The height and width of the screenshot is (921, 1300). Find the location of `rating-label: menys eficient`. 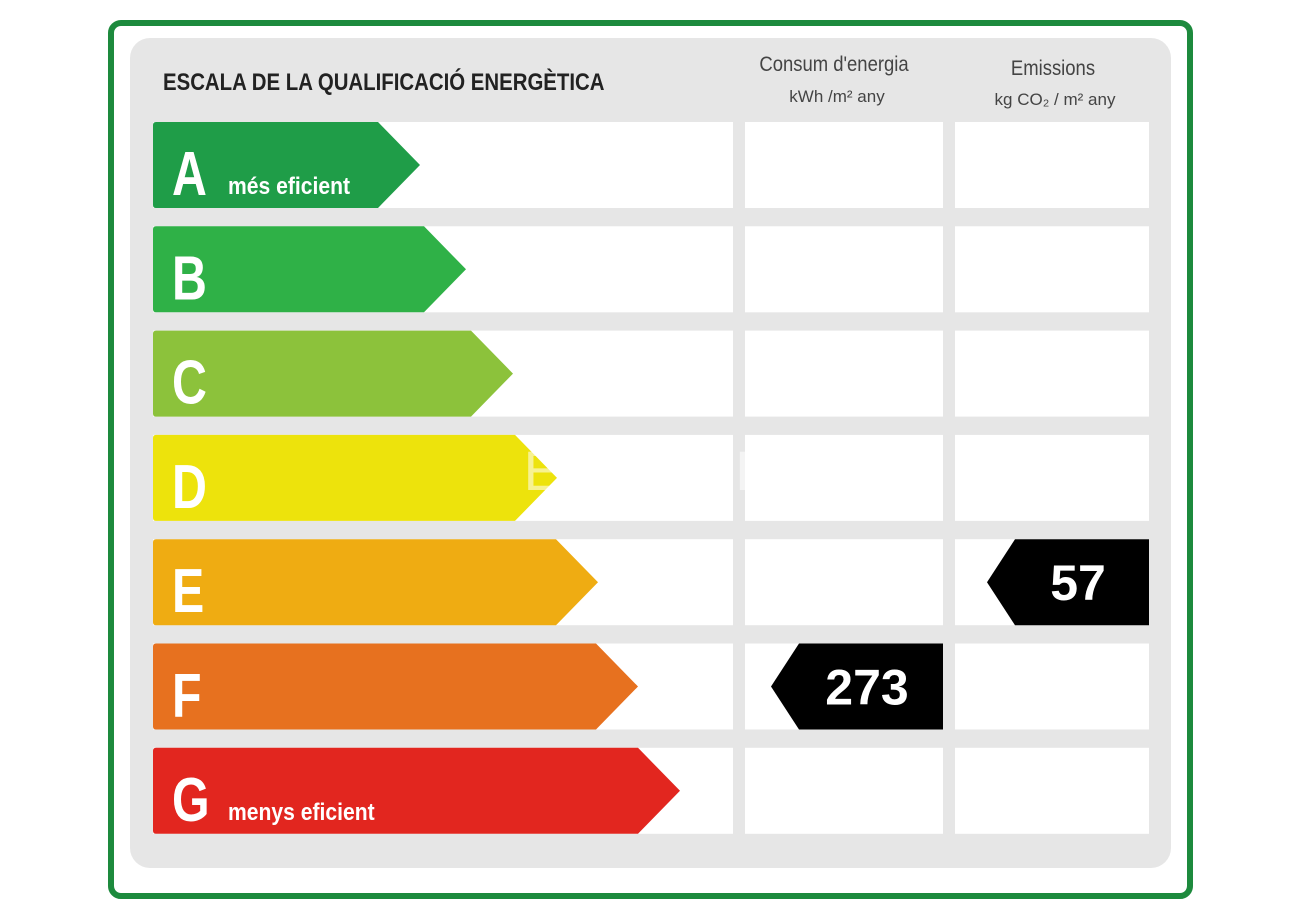

rating-label: menys eficient is located at coordinates (301, 812).